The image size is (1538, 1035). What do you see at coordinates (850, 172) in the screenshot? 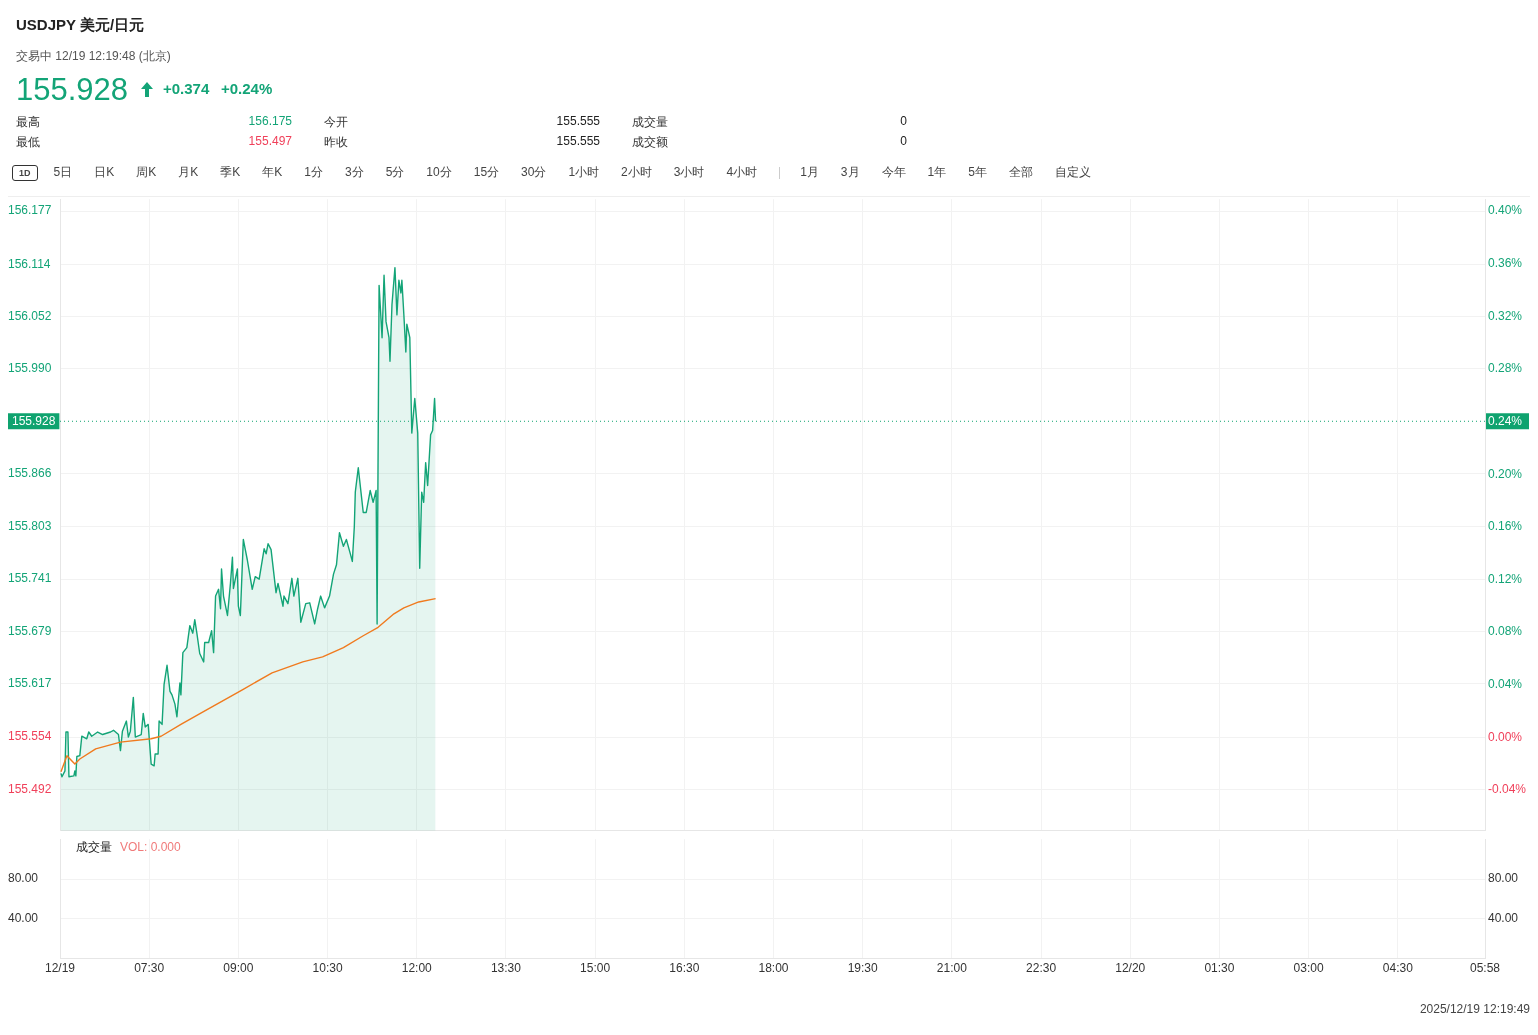
I see `text: 3月` at bounding box center [850, 172].